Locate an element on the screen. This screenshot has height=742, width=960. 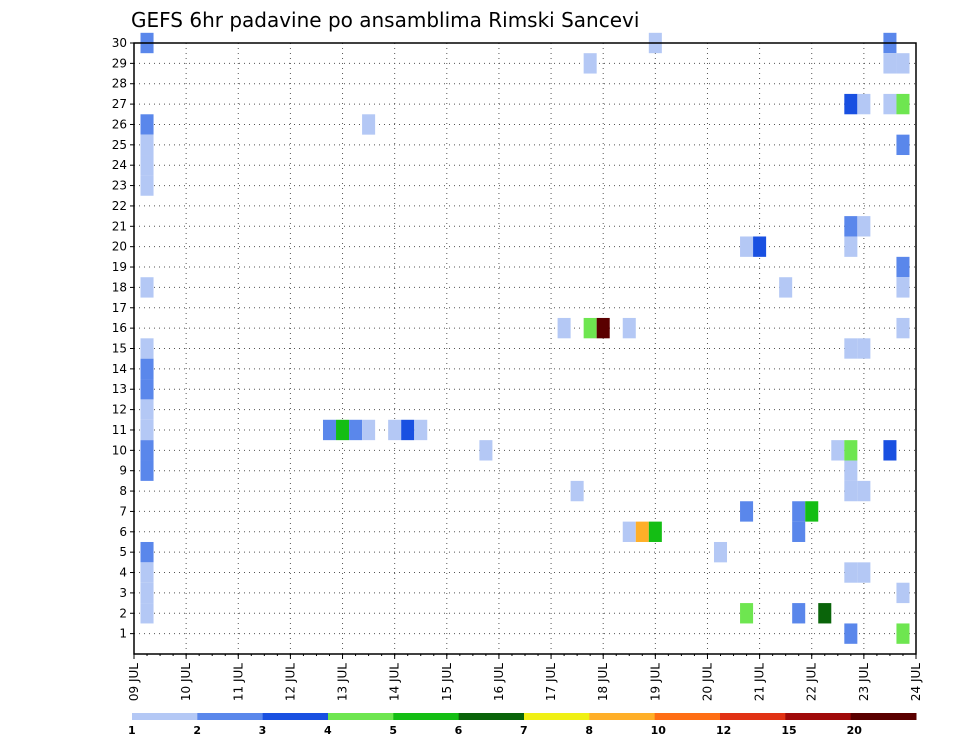
x-tick-label: 10 JUL is located at coordinates (186, 682).